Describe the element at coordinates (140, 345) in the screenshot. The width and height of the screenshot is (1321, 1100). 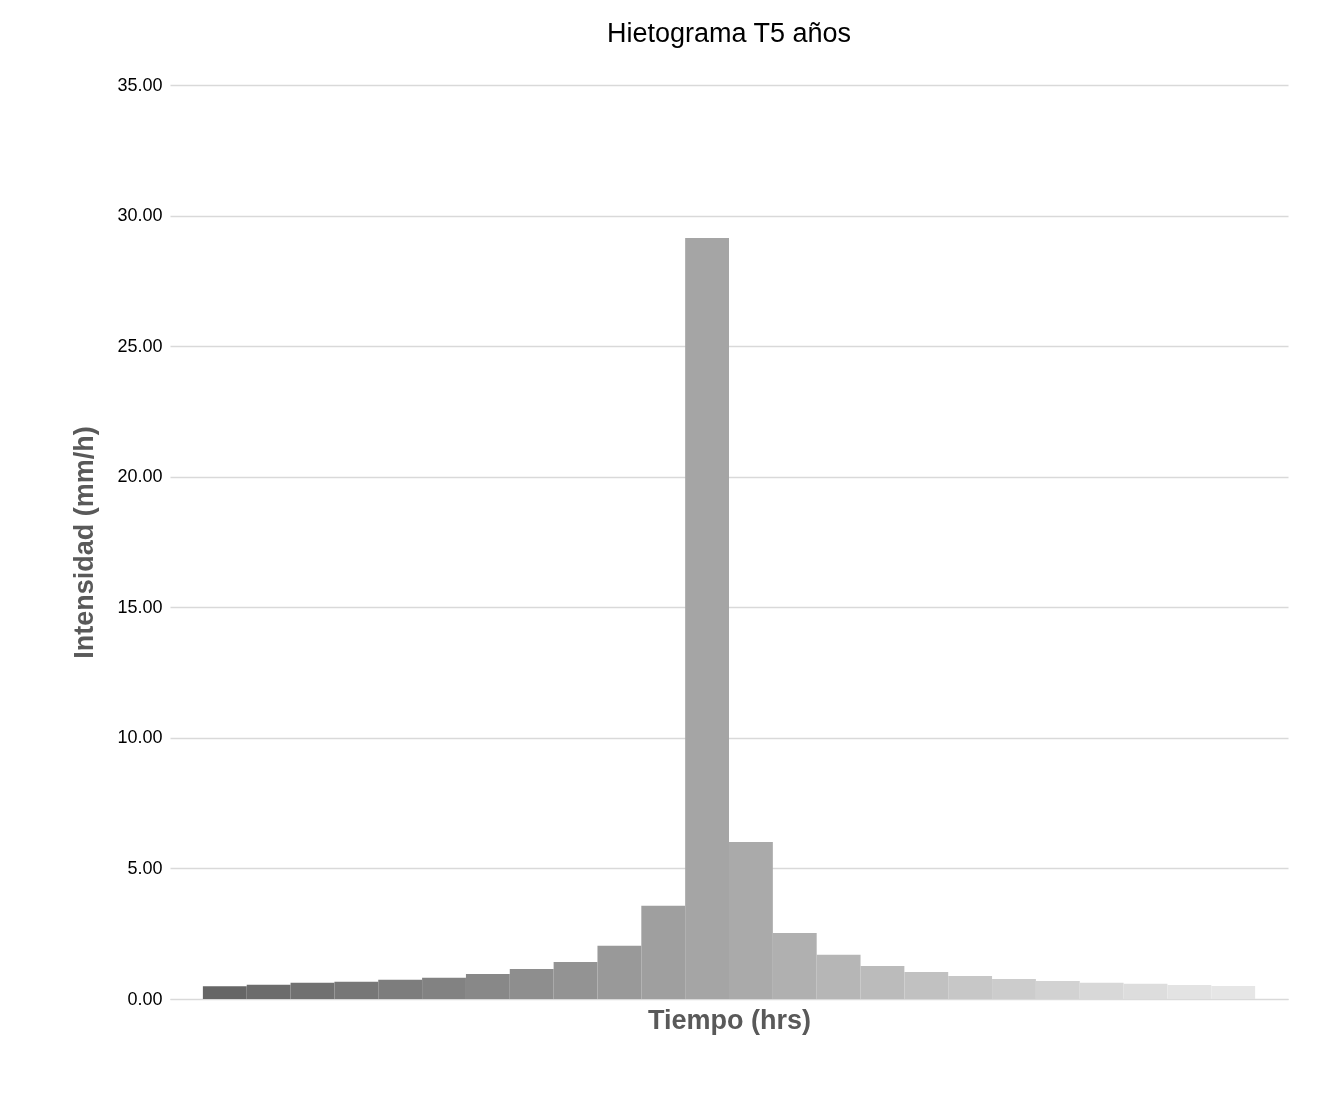
I see `y-tick-label: 25.00` at that location.